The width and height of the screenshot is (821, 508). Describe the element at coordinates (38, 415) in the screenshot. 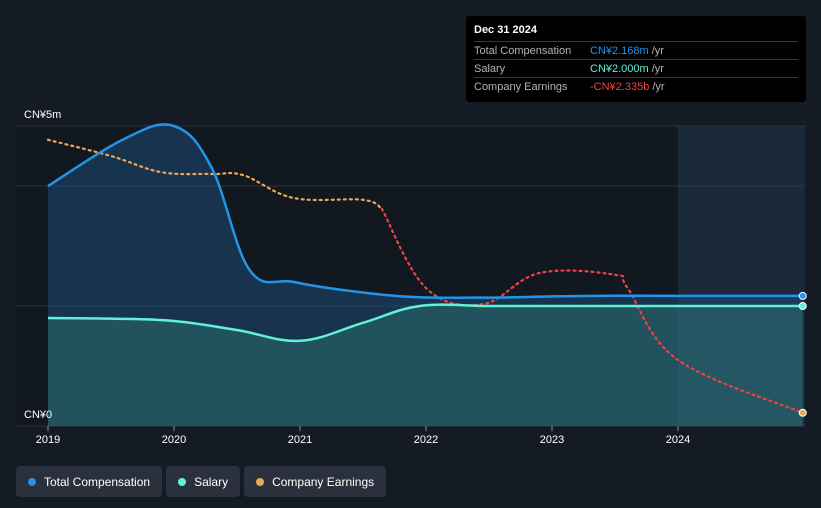

I see `y-axis-label-bottom: CN¥0` at that location.